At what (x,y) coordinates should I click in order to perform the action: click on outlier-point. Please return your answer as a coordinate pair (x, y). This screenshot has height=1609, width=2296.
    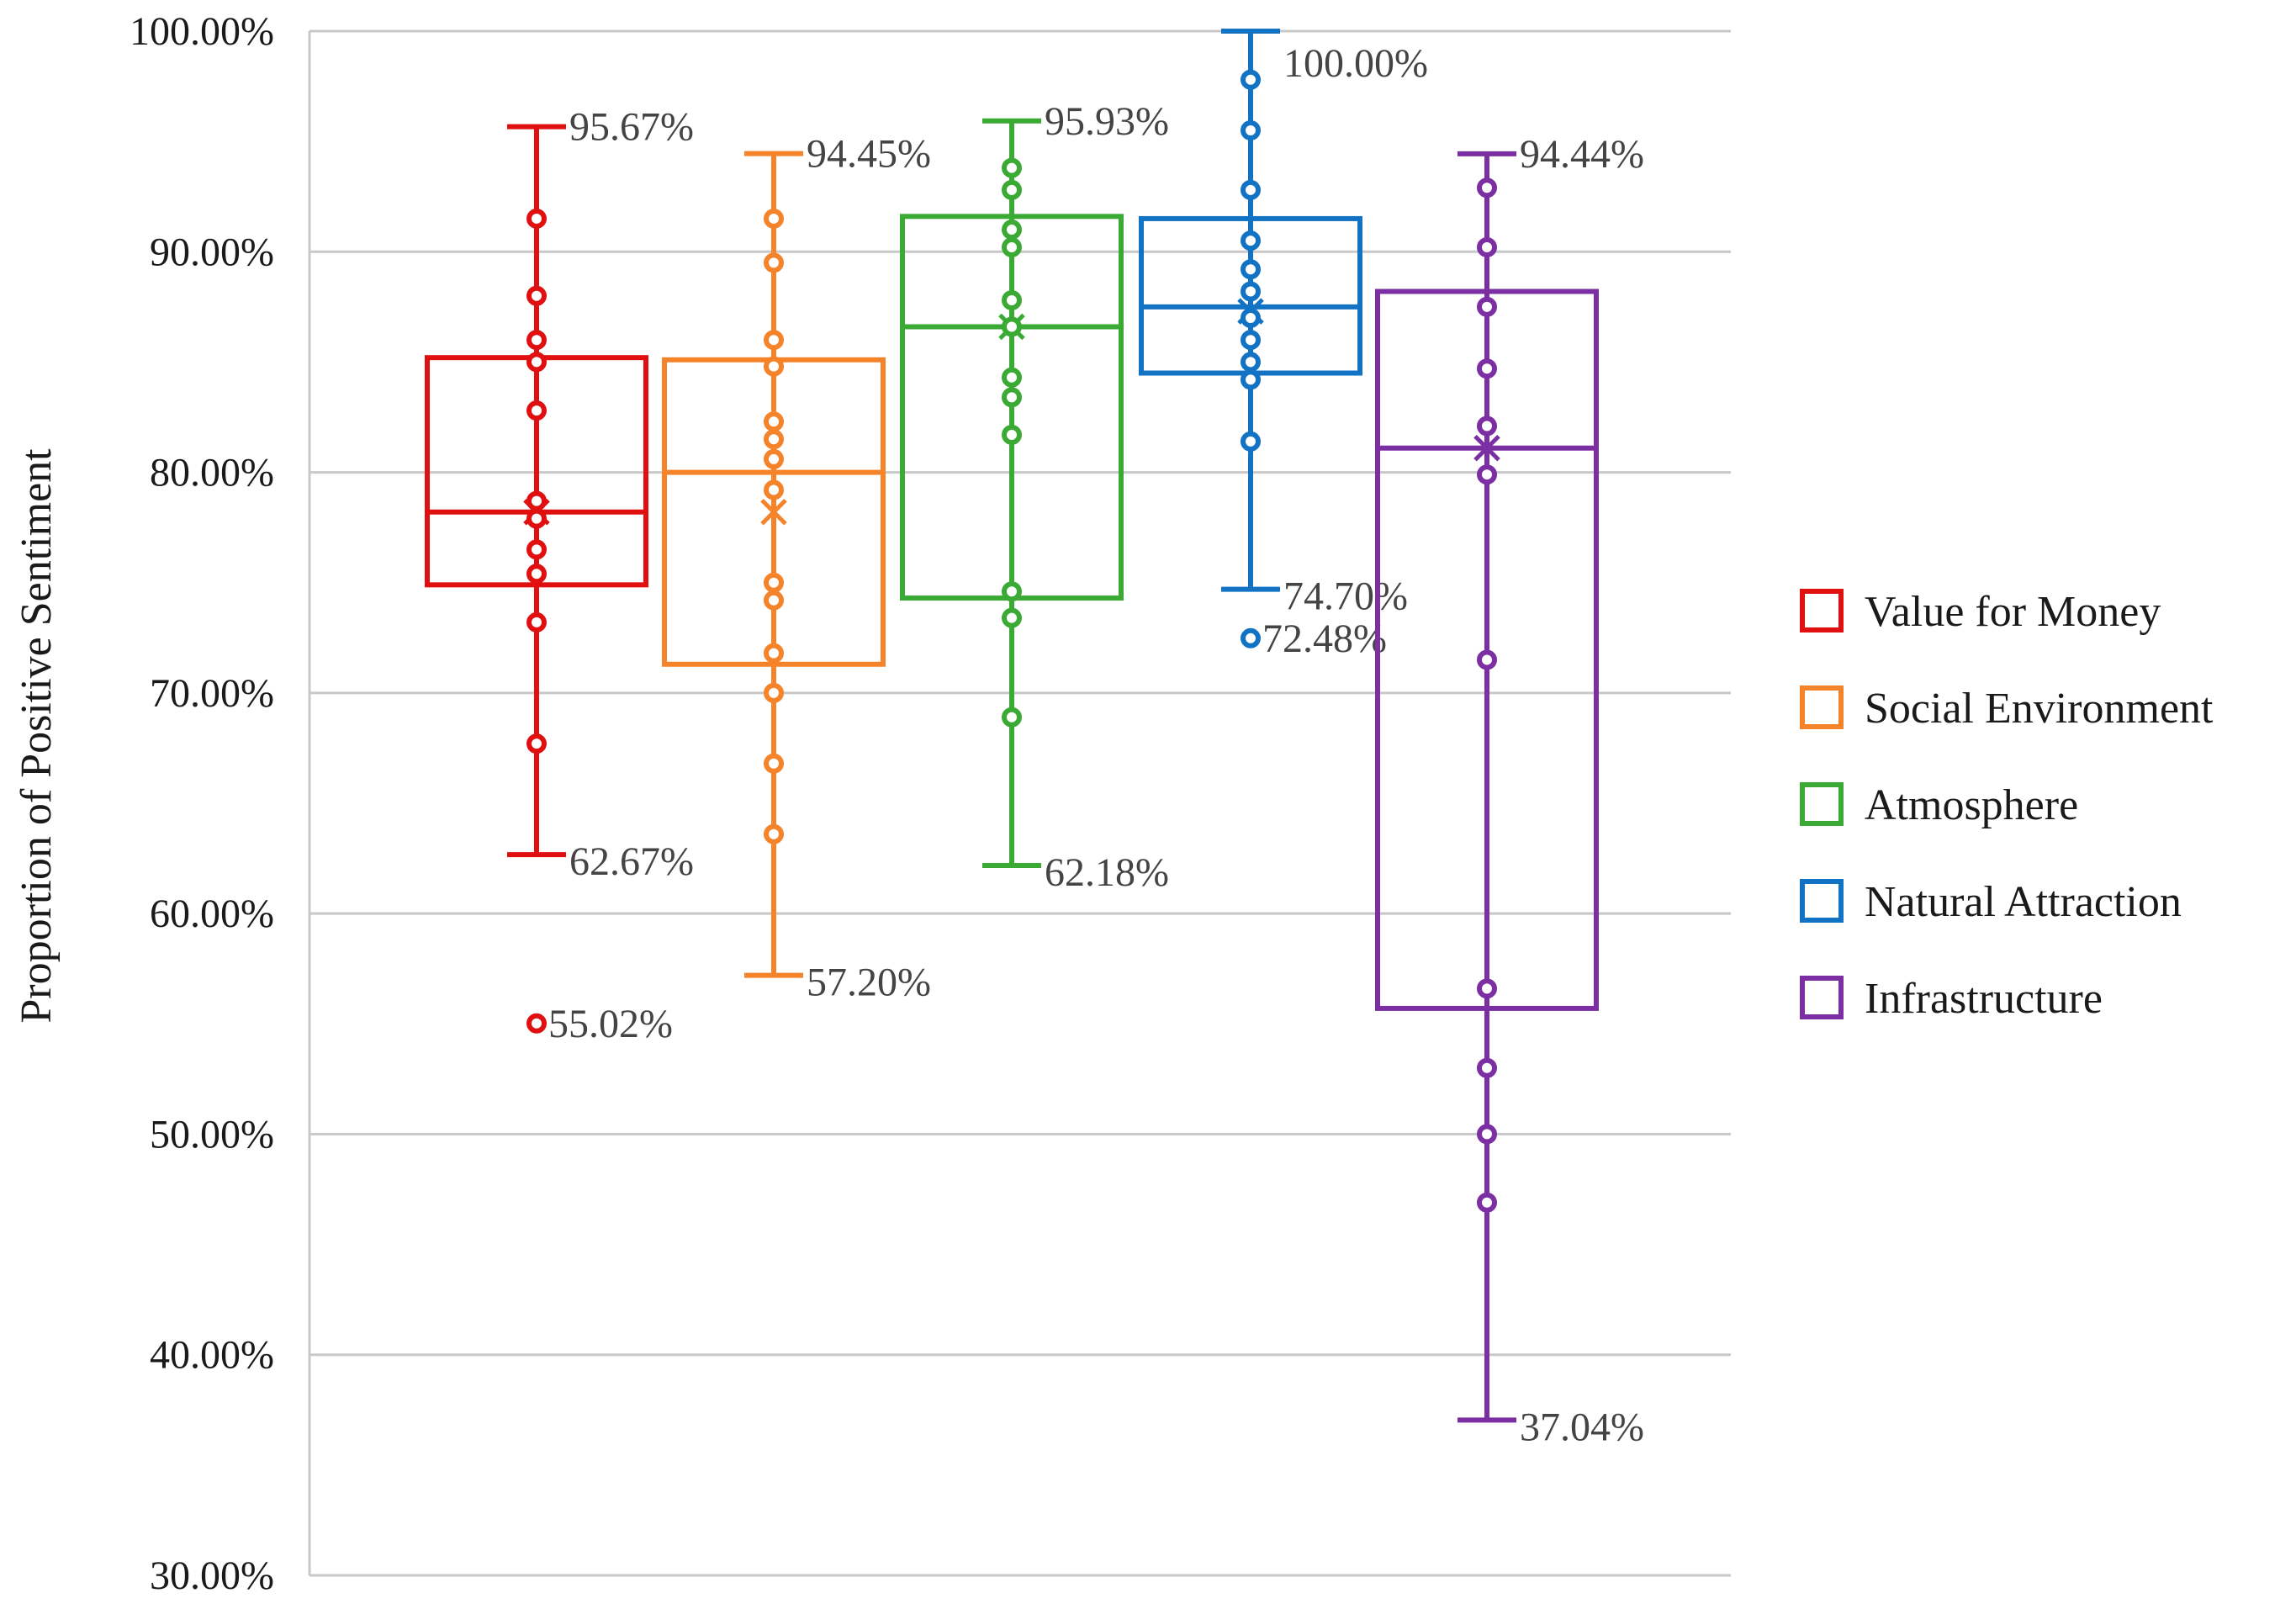
    Looking at the image, I should click on (536, 1023).